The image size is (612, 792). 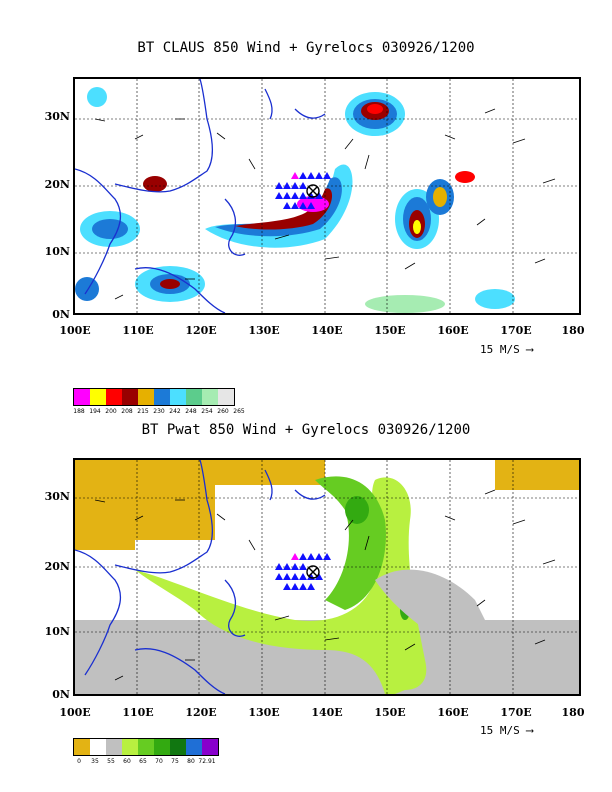 What do you see at coordinates (75, 712) in the screenshot?
I see `bottom-lon-label-100e: 100E` at bounding box center [75, 712].